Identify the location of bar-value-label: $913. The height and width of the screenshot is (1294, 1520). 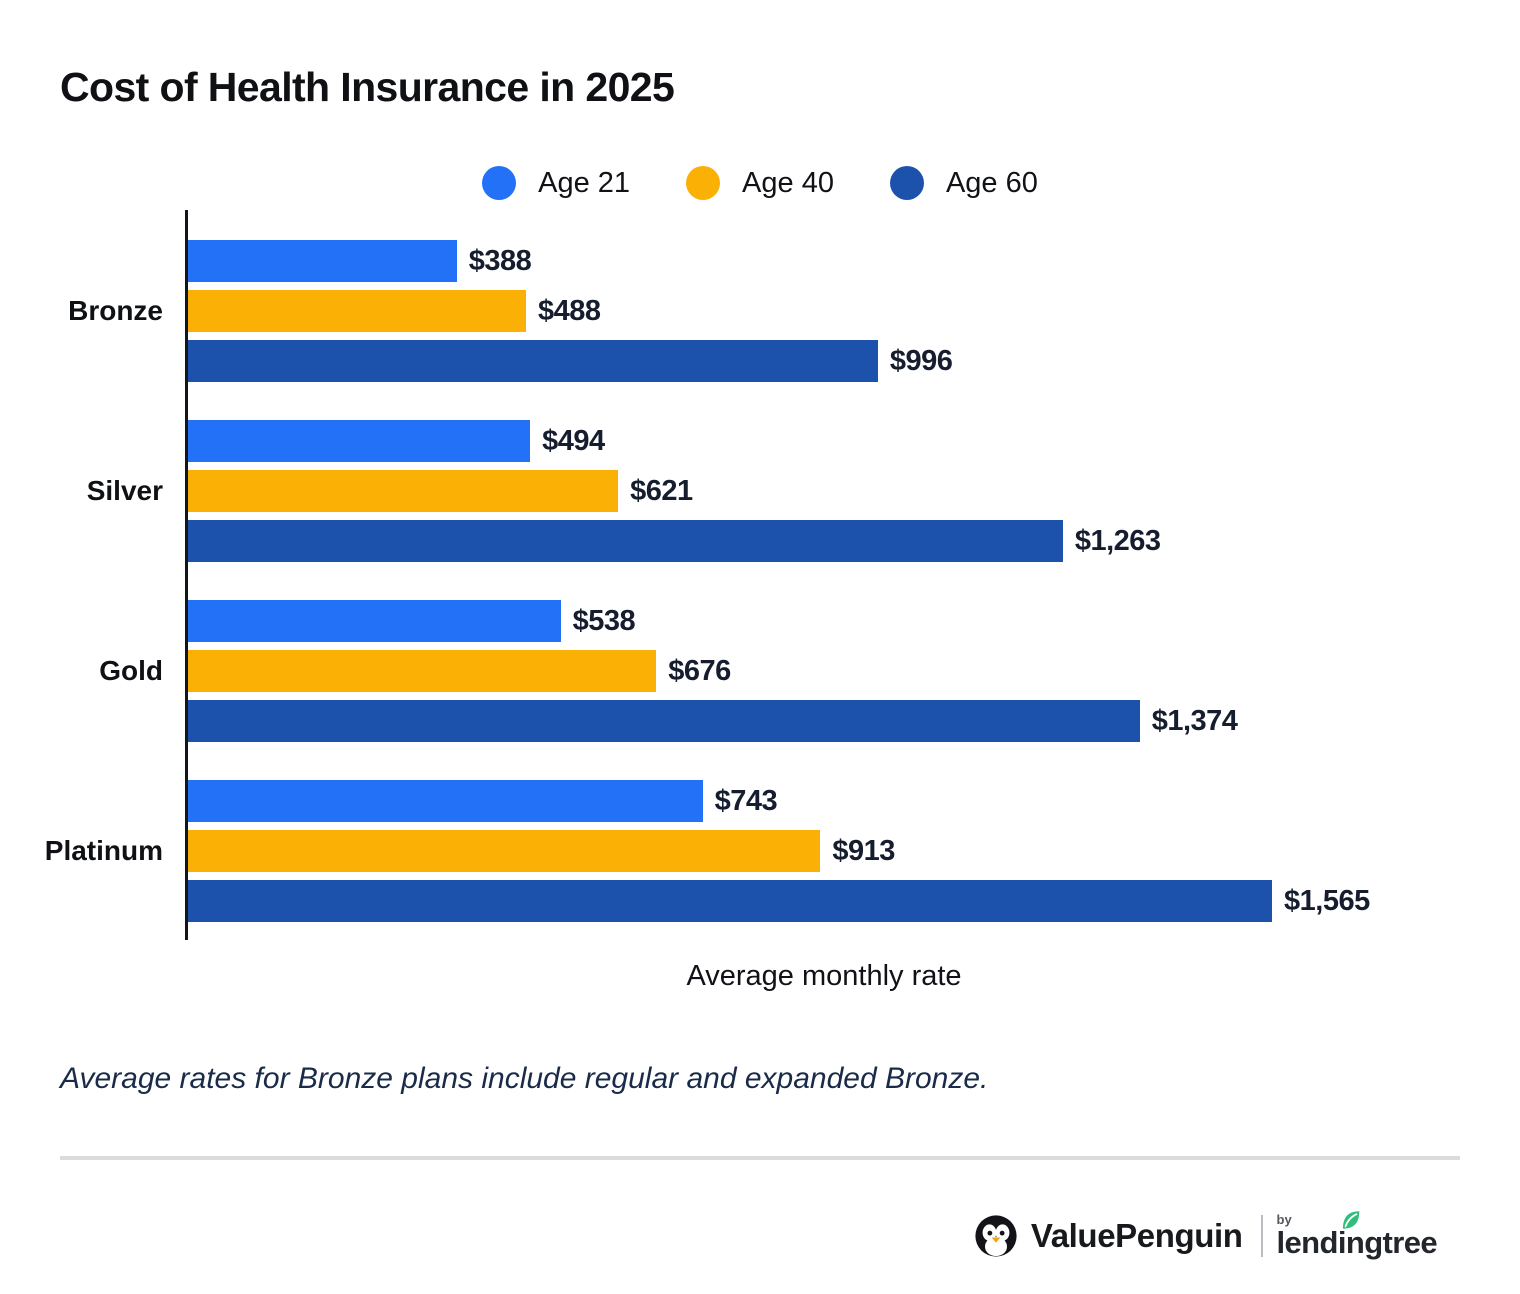
(863, 850).